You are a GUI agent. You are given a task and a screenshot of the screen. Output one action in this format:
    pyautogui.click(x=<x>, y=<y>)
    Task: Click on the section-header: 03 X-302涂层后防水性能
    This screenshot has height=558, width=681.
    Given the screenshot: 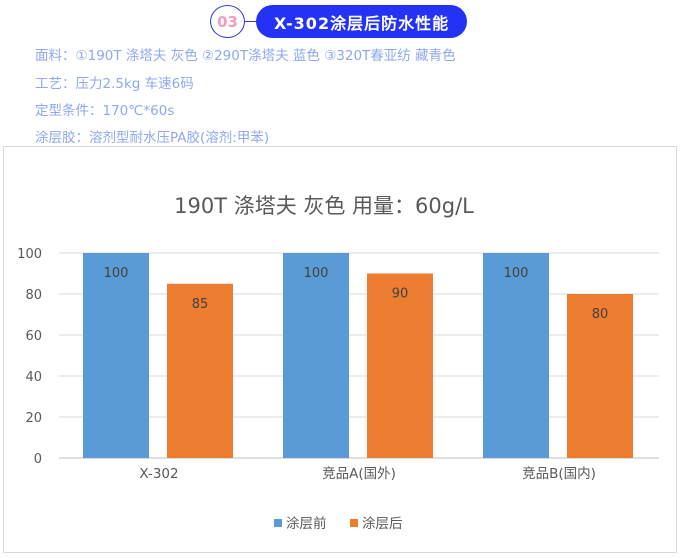 What is the action you would take?
    pyautogui.click(x=339, y=21)
    